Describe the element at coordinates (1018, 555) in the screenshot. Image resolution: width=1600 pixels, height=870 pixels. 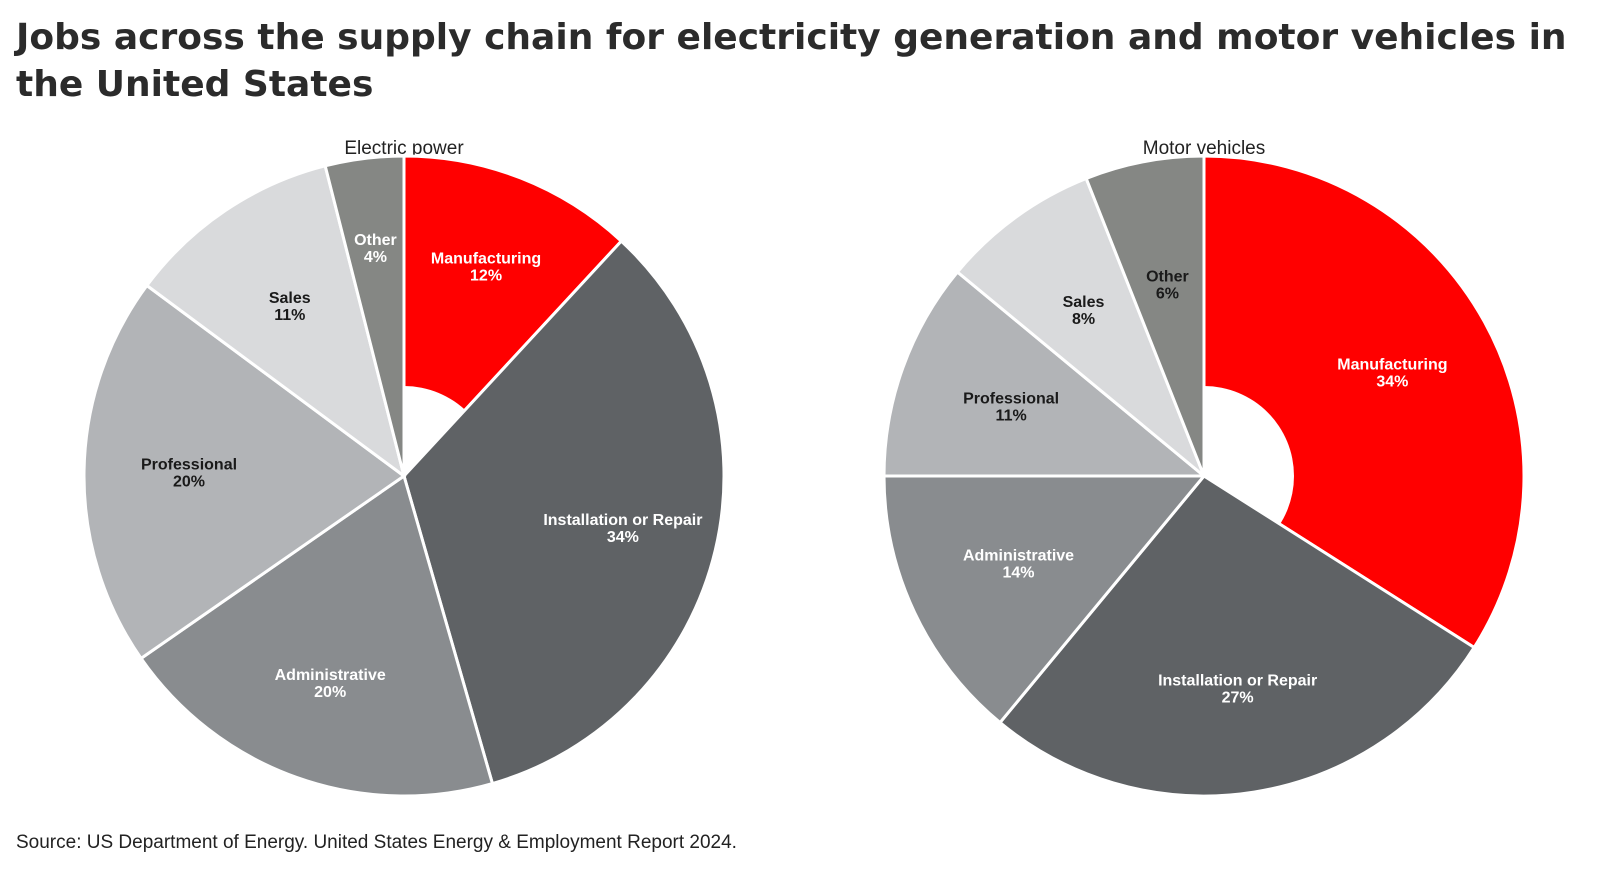
I see `slice-label-motor-vehicles-administrative: Administrative` at that location.